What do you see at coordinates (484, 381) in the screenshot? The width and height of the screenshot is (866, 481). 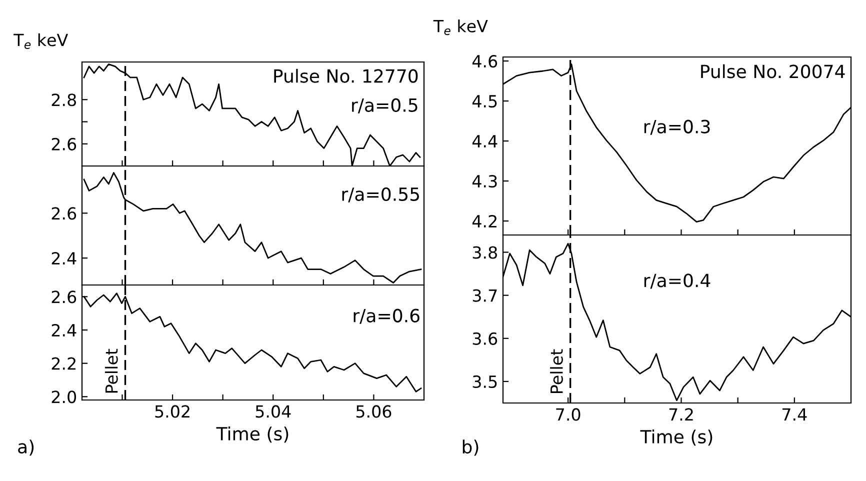 I see `y-tick-label: 3.5` at bounding box center [484, 381].